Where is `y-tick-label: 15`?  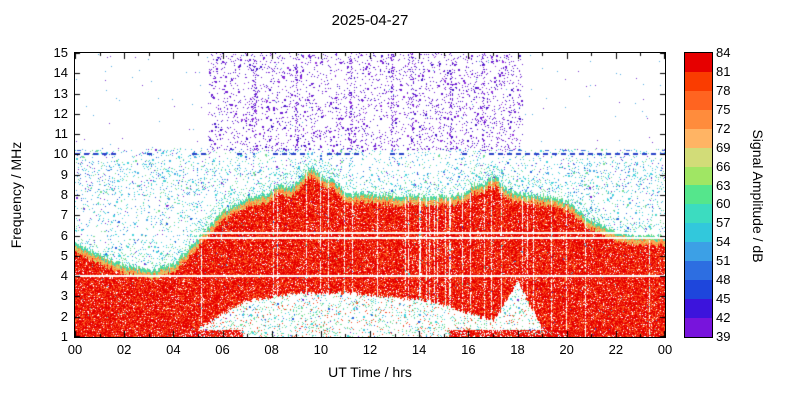
y-tick-label: 15 is located at coordinates (60, 52).